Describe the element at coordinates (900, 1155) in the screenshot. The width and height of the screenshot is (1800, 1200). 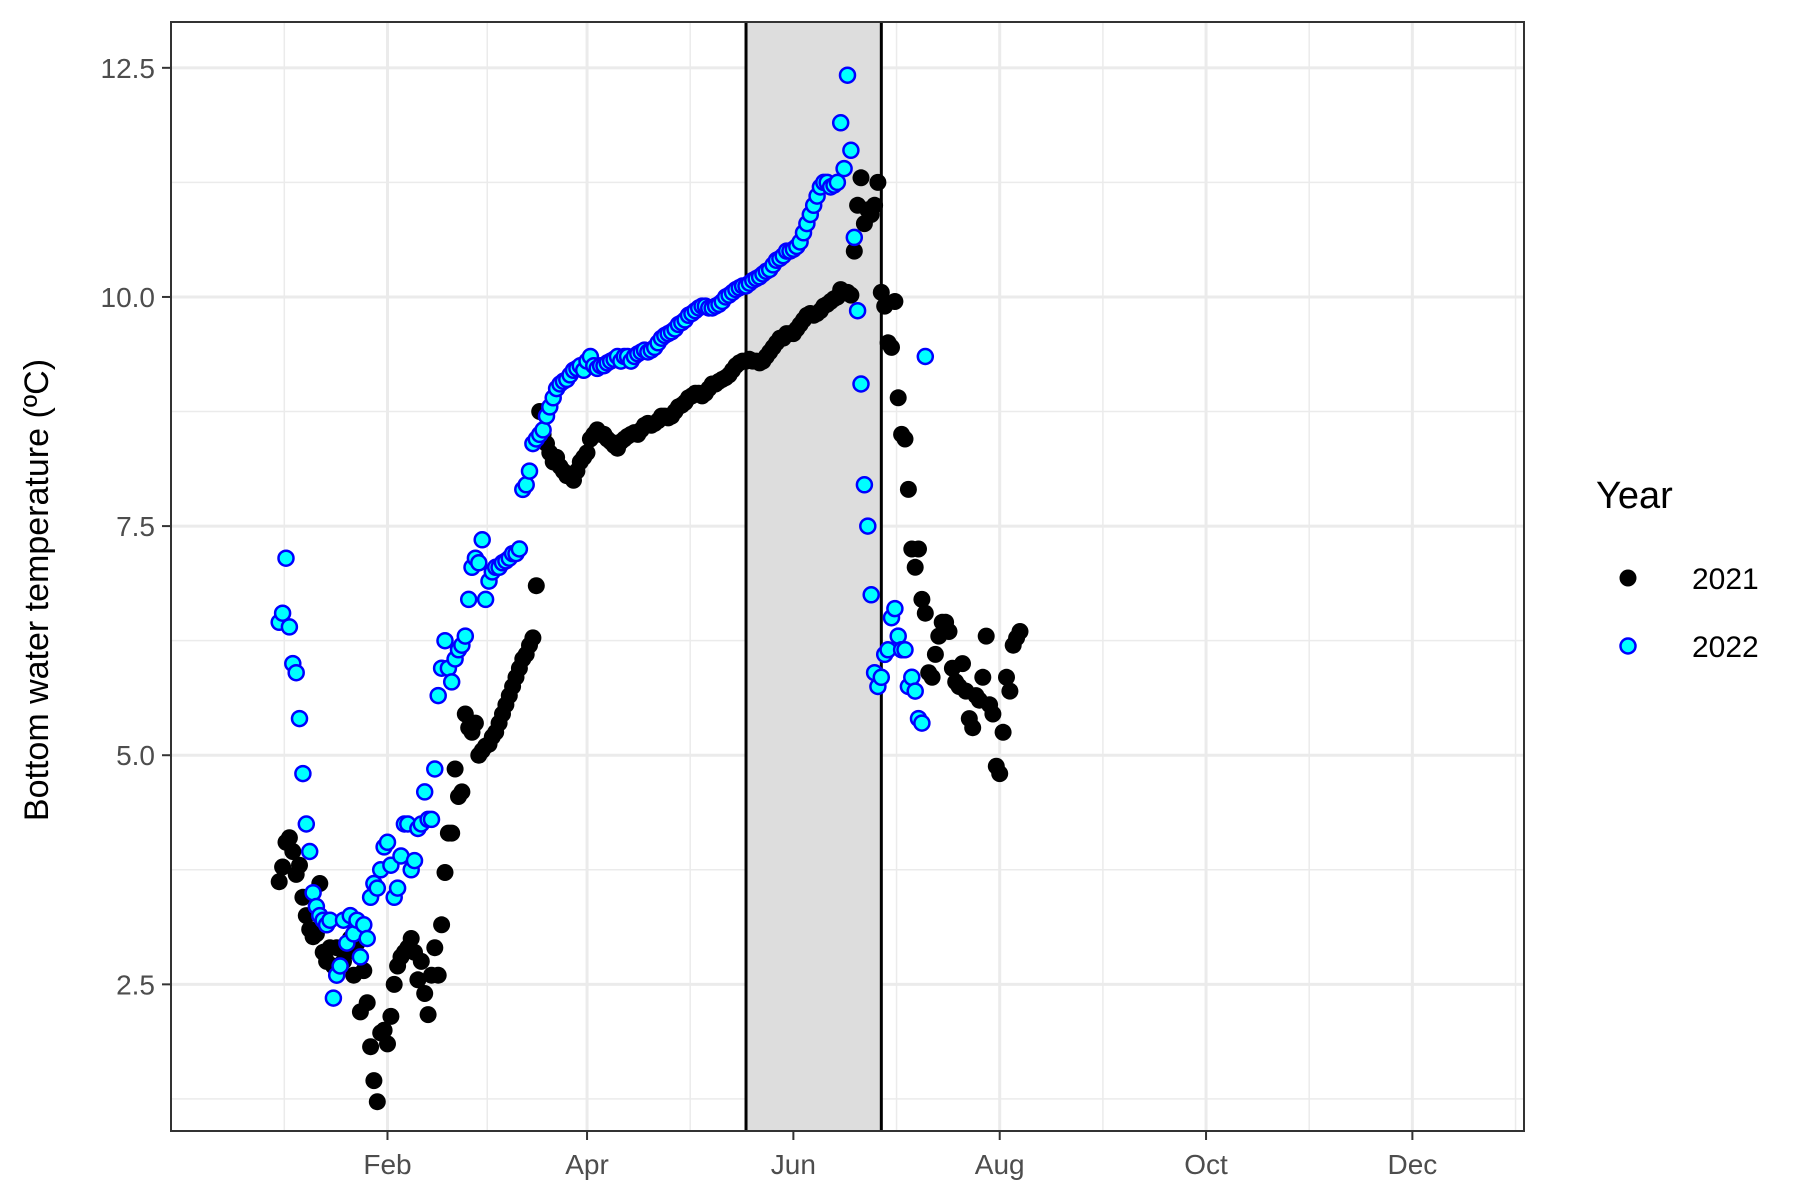
I see `x-axis: Feb Apr Jun Aug Oct Dec` at that location.